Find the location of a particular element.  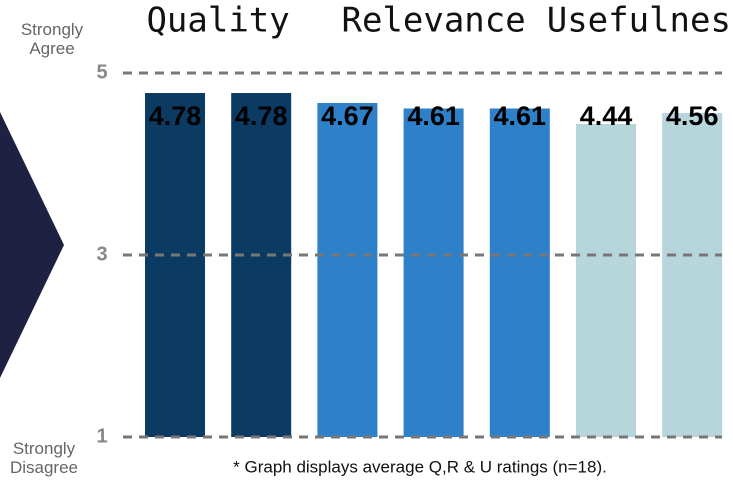

top-label: Strongly Agree is located at coordinates (52, 39).